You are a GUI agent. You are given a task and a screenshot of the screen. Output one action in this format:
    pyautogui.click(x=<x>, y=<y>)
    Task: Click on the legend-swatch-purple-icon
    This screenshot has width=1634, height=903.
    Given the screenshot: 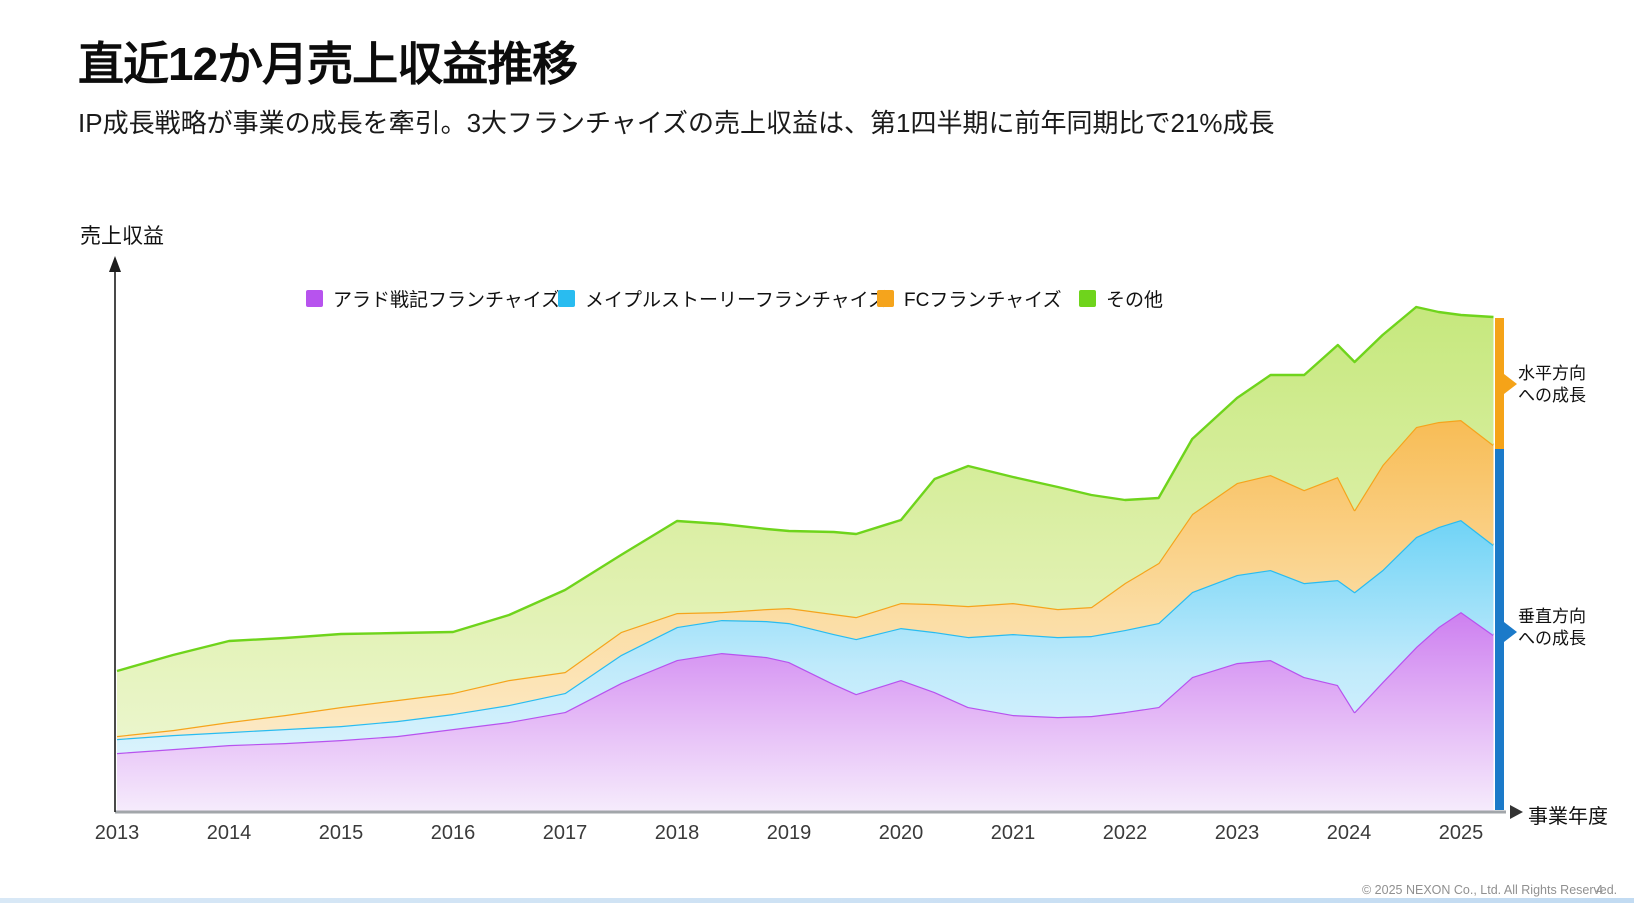 What is the action you would take?
    pyautogui.click(x=314, y=298)
    